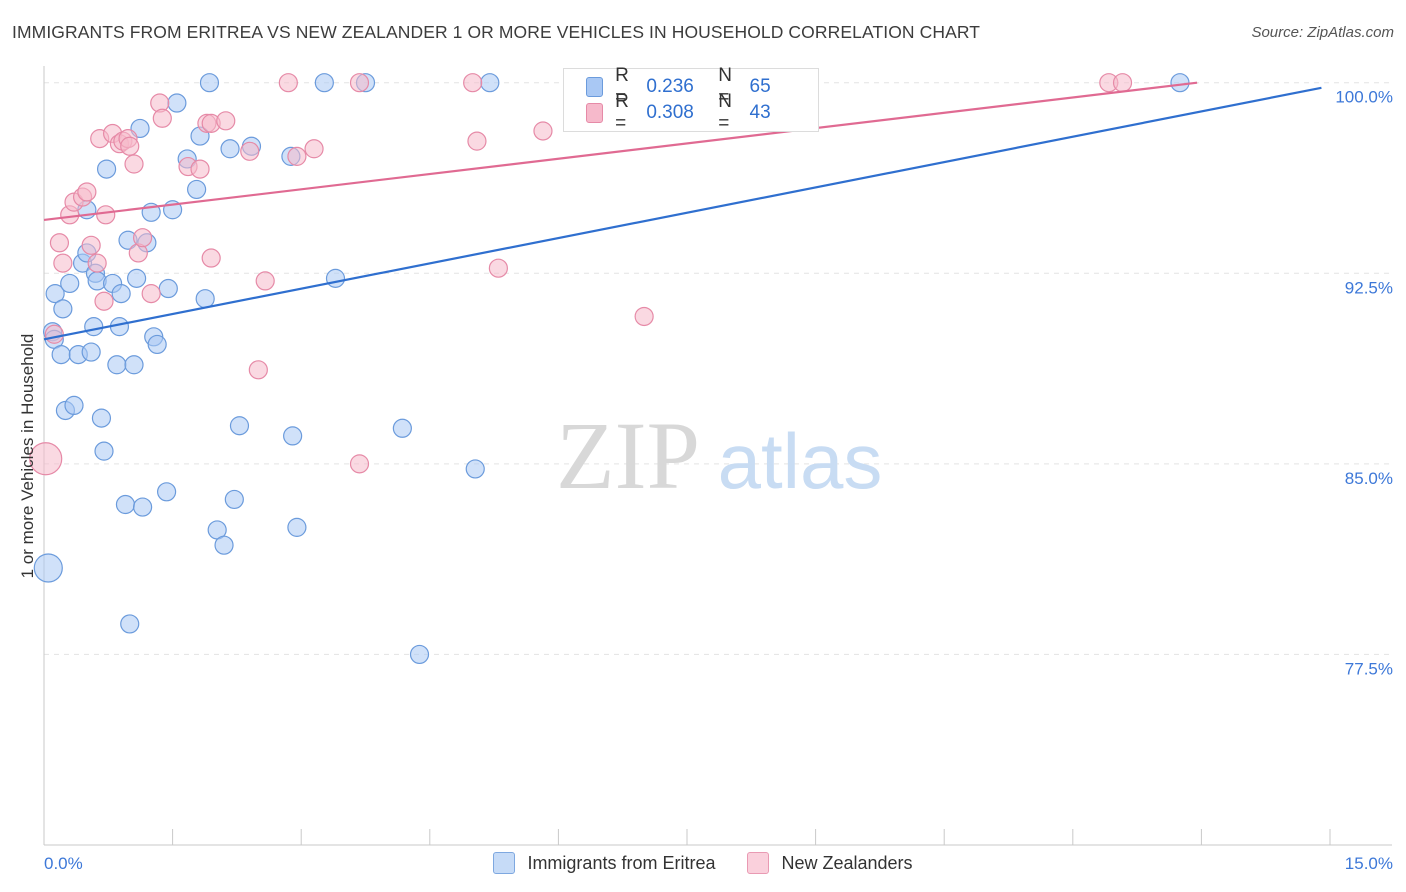 The height and width of the screenshot is (892, 1406). I want to click on watermark-atlas: atlas, so click(800, 461).